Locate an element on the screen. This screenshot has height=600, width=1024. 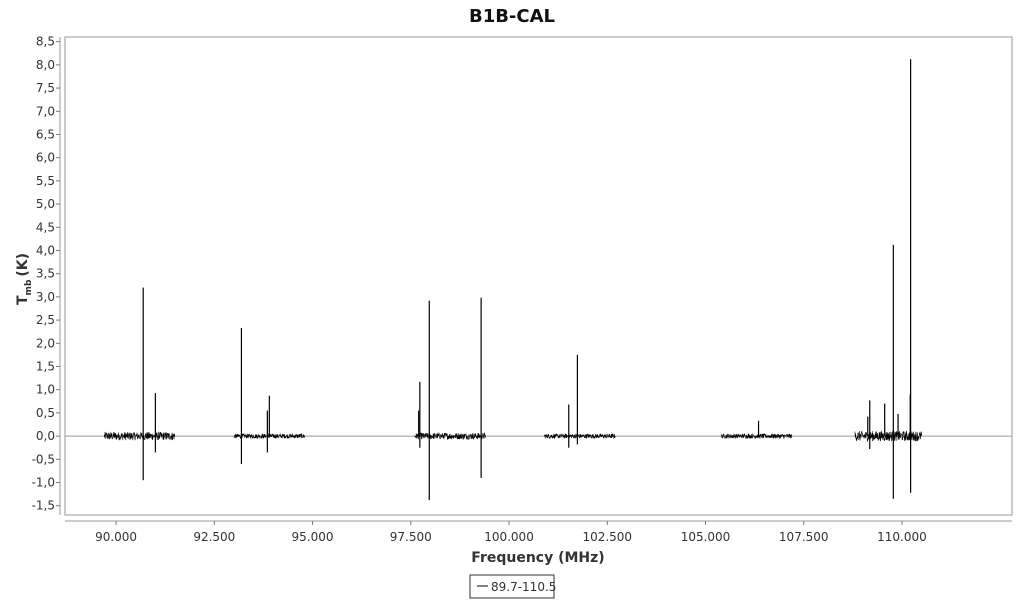
y-tick-label: -1,0 is located at coordinates (43, 483).